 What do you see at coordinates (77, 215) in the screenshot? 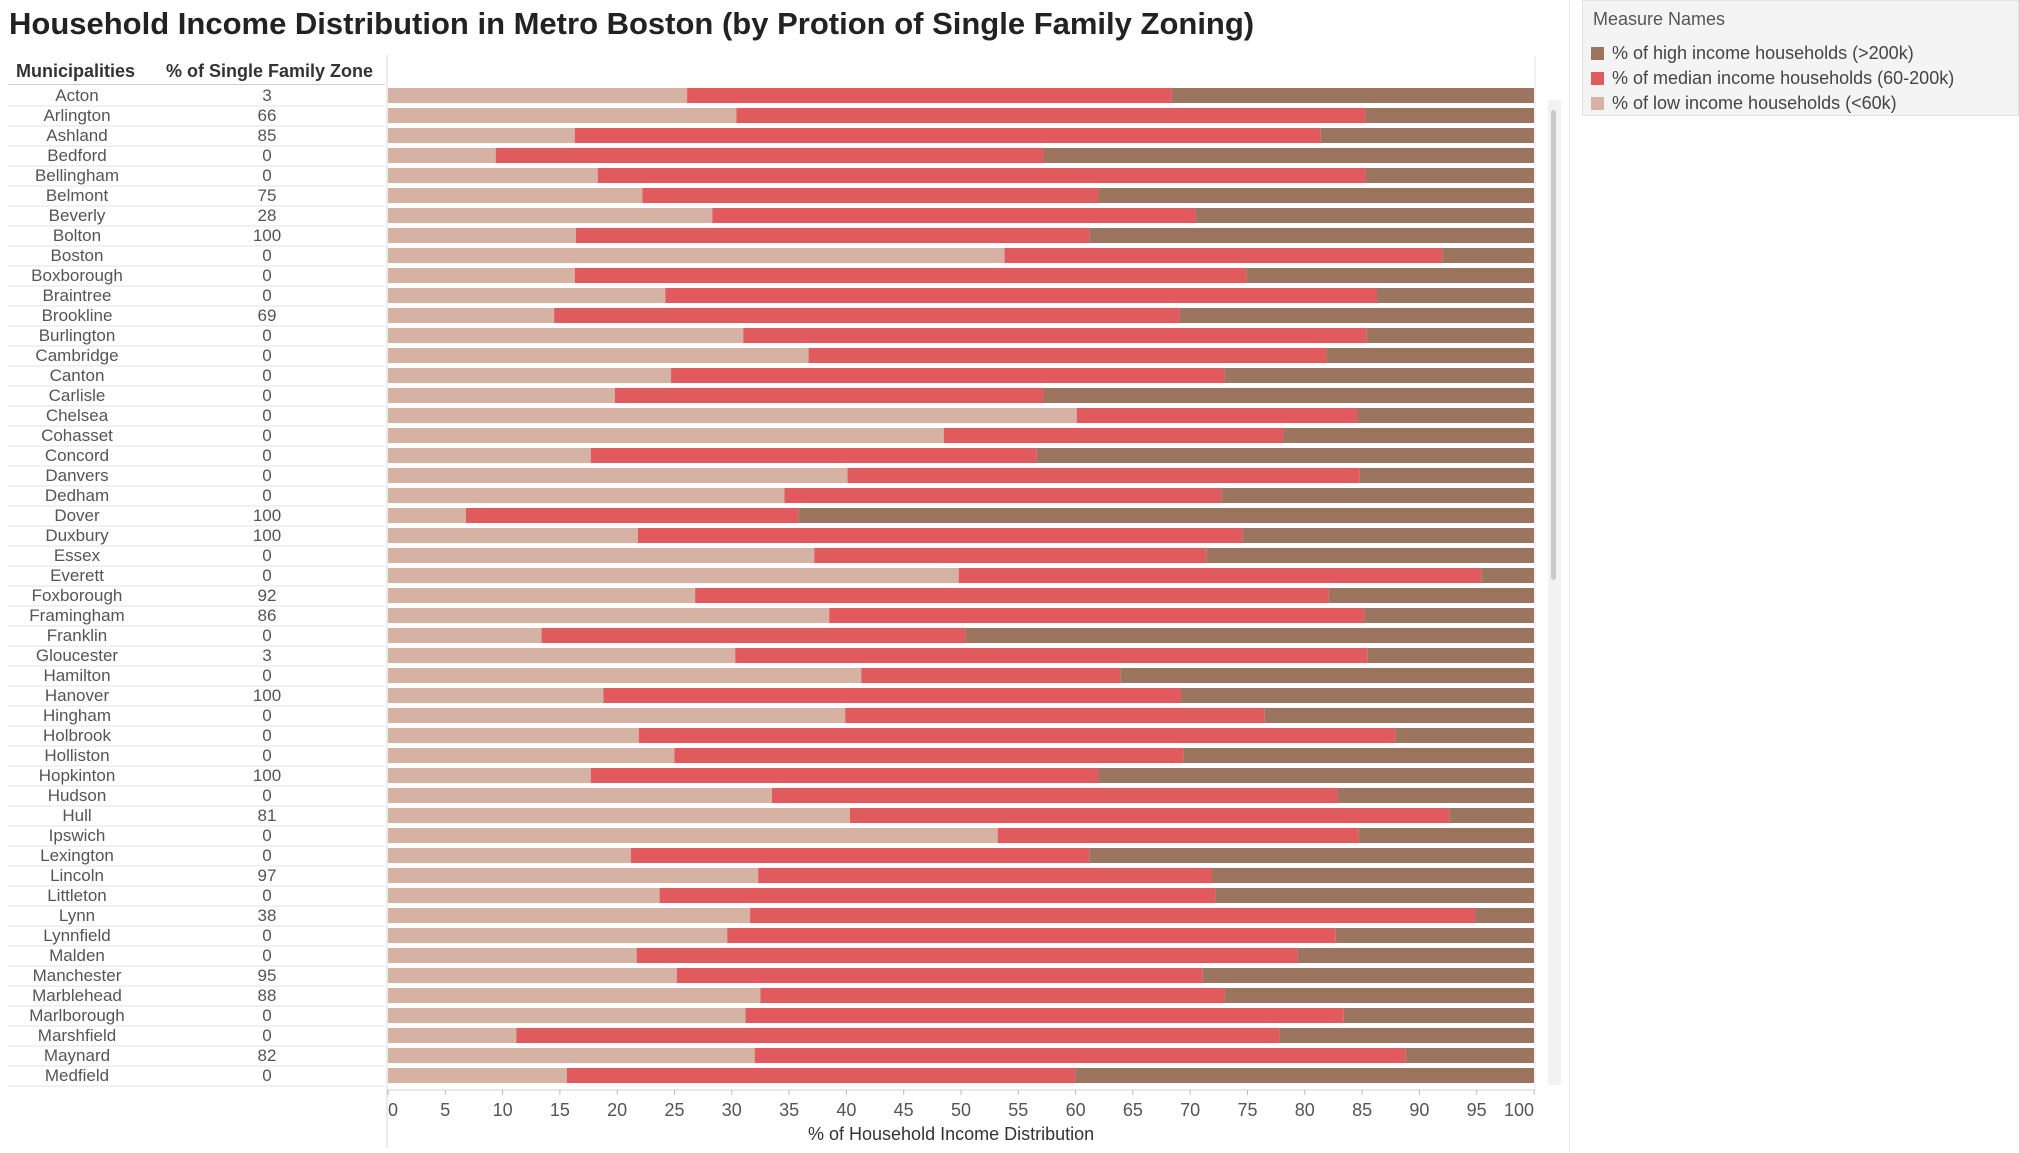
I see `municipality-label: Beverly` at bounding box center [77, 215].